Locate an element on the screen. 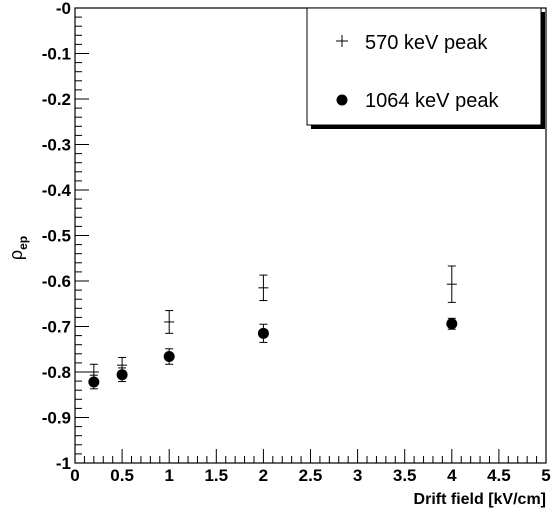 This screenshot has width=557, height=510. x-tick-label: 1 is located at coordinates (168, 475).